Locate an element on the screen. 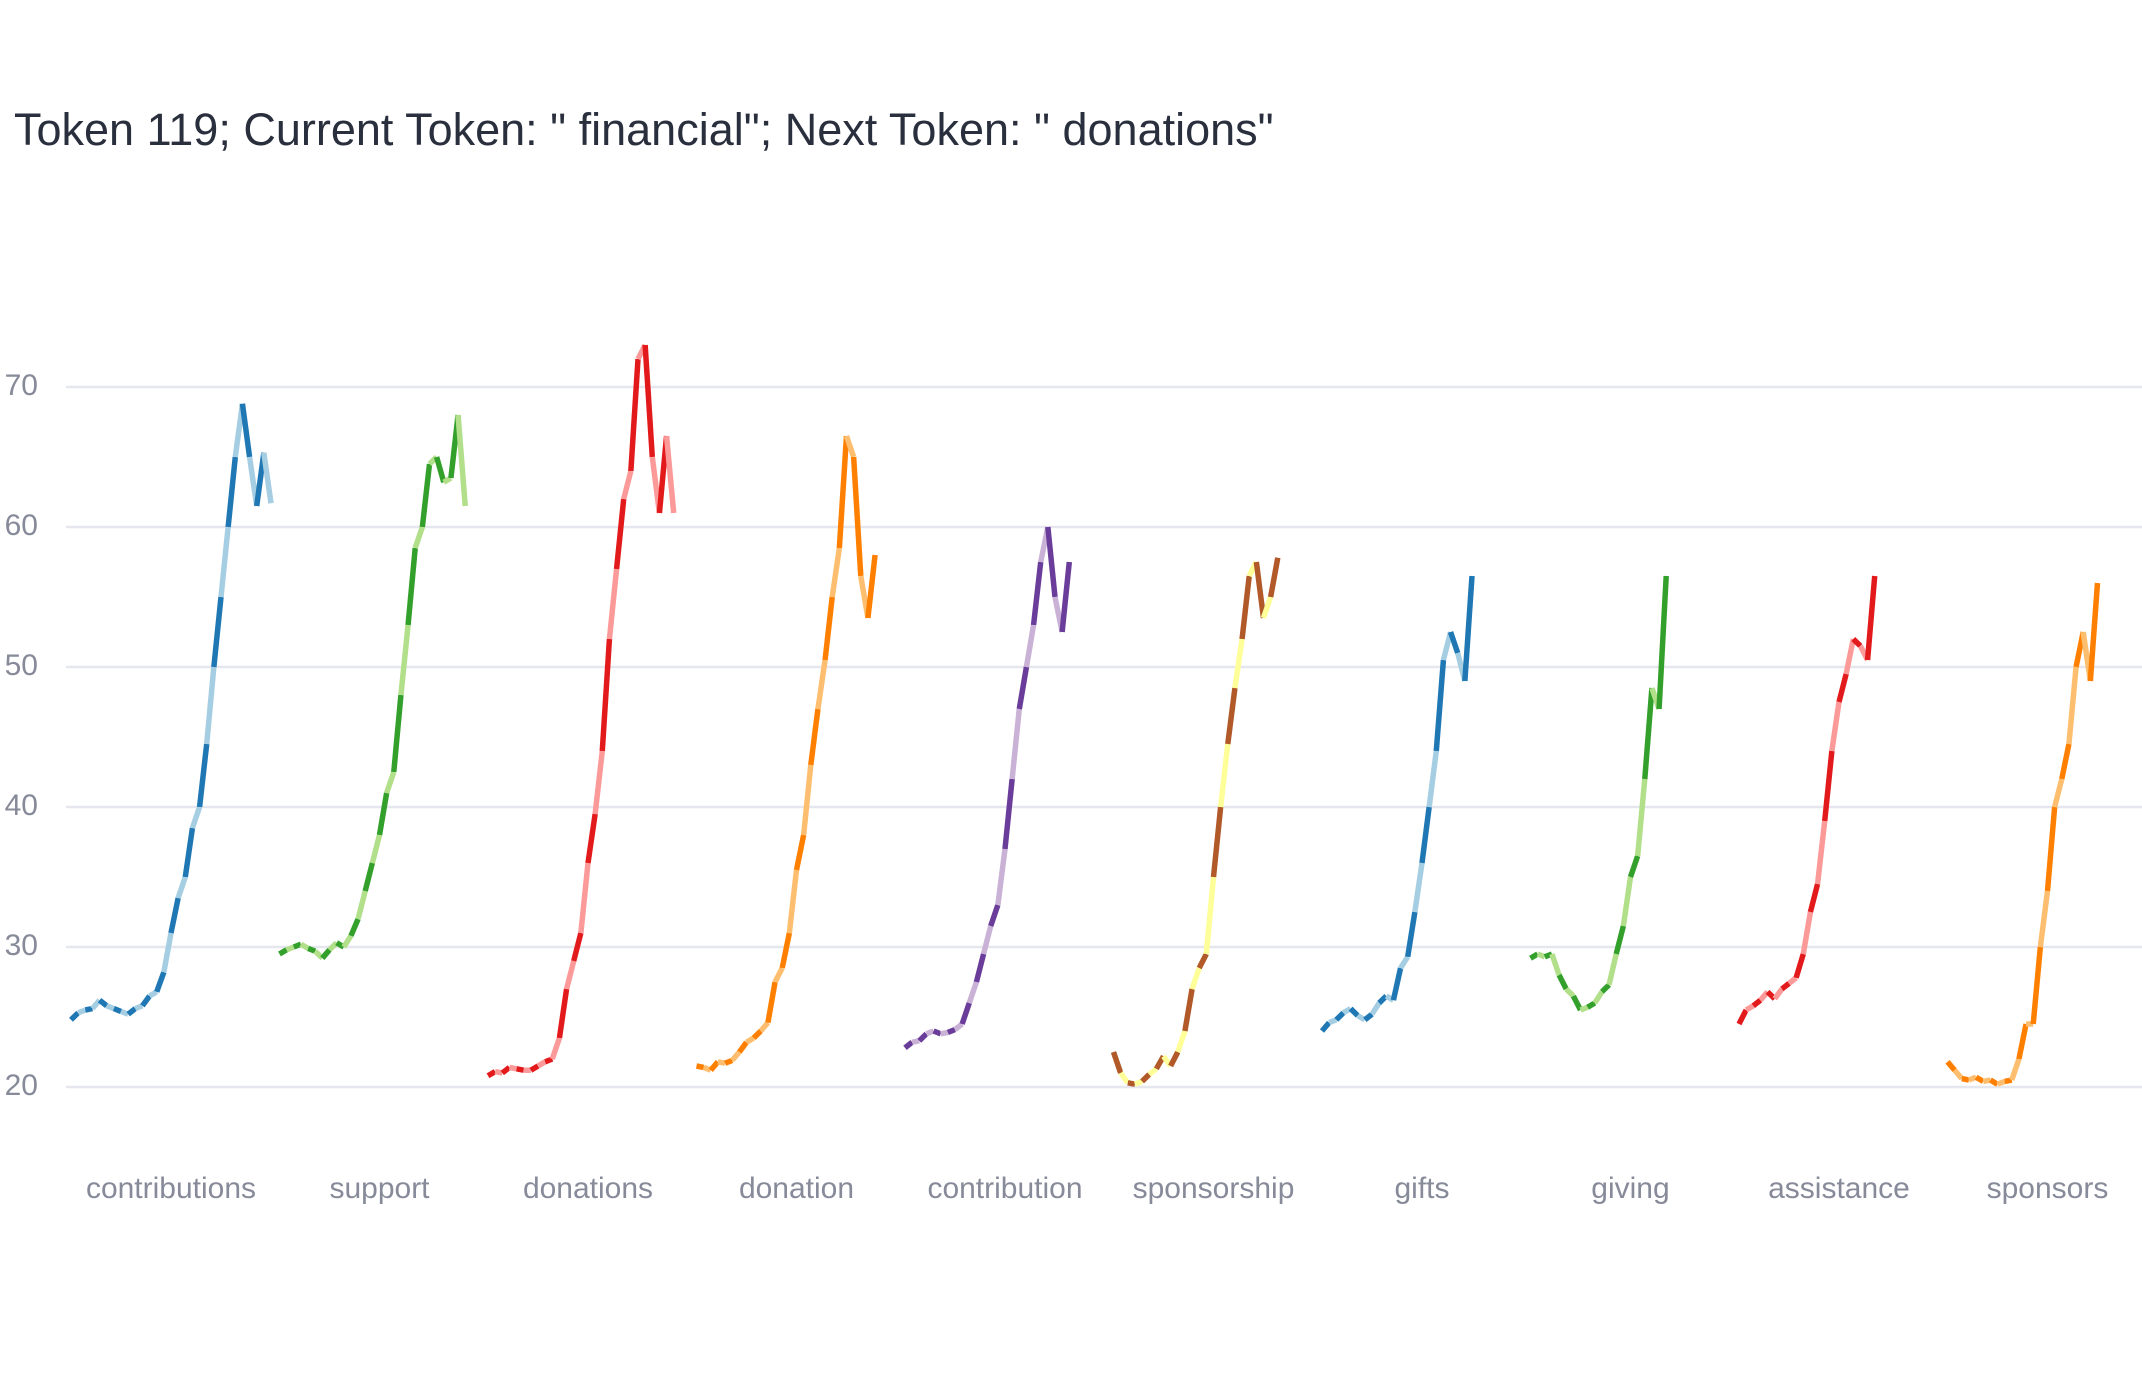  x-tick-label: assistance is located at coordinates (1839, 1188).